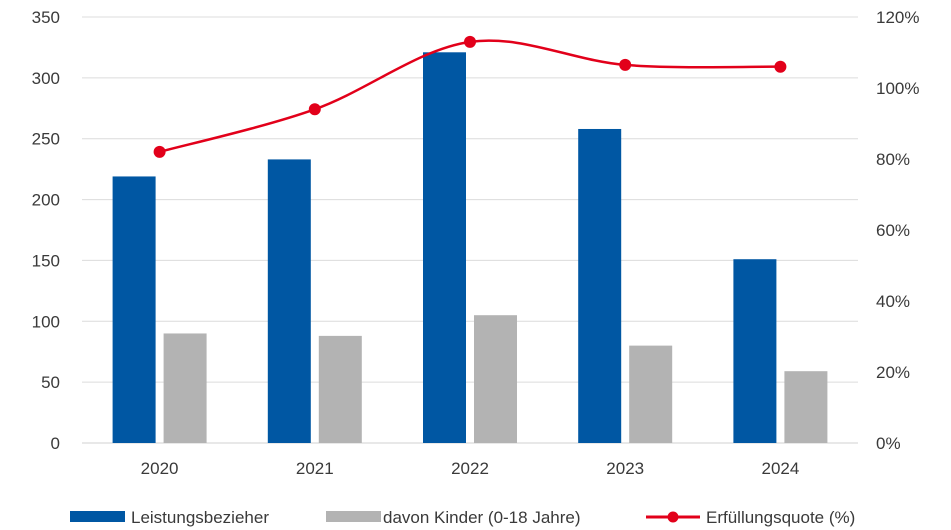 The height and width of the screenshot is (530, 951). What do you see at coordinates (893, 301) in the screenshot?
I see `y-right-tick-label: 40%` at bounding box center [893, 301].